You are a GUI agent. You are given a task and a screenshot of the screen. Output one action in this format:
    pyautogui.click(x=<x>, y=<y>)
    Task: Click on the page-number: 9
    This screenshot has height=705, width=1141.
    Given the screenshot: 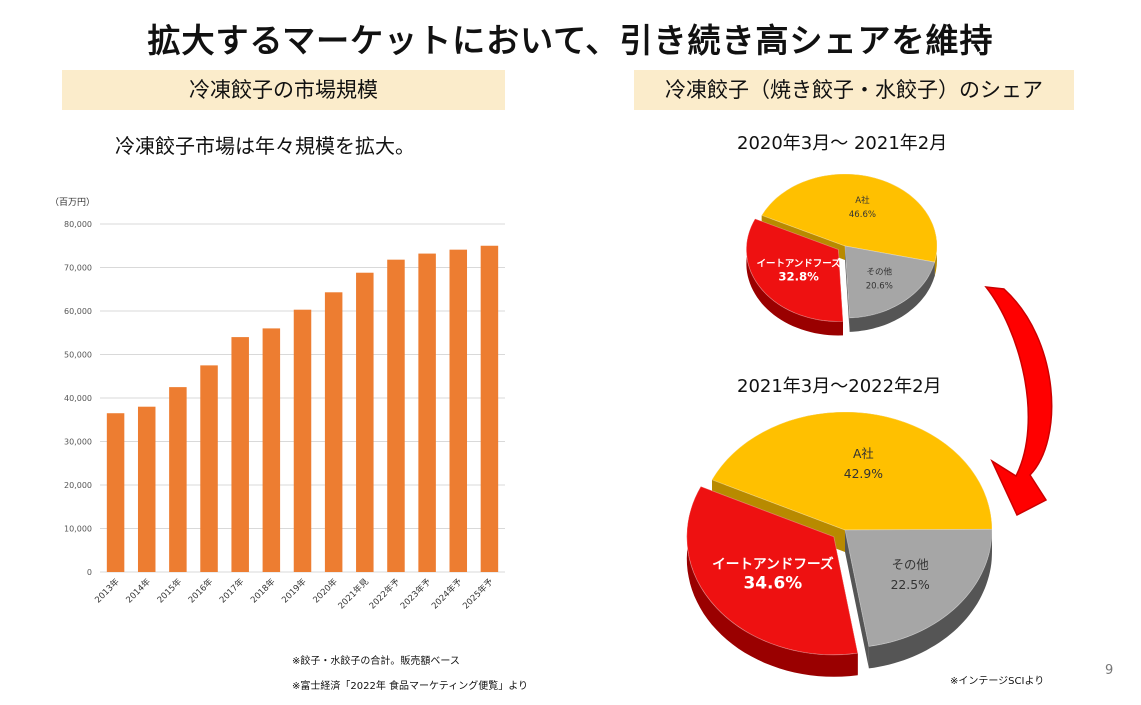 What is the action you would take?
    pyautogui.click(x=1109, y=670)
    